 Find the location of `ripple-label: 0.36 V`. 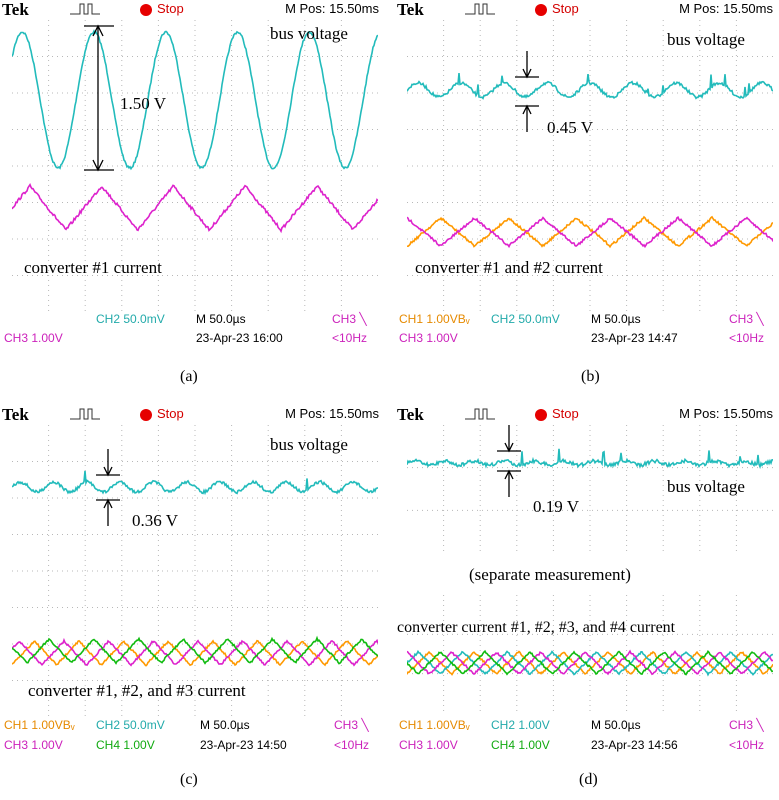

ripple-label: 0.36 V is located at coordinates (155, 521).